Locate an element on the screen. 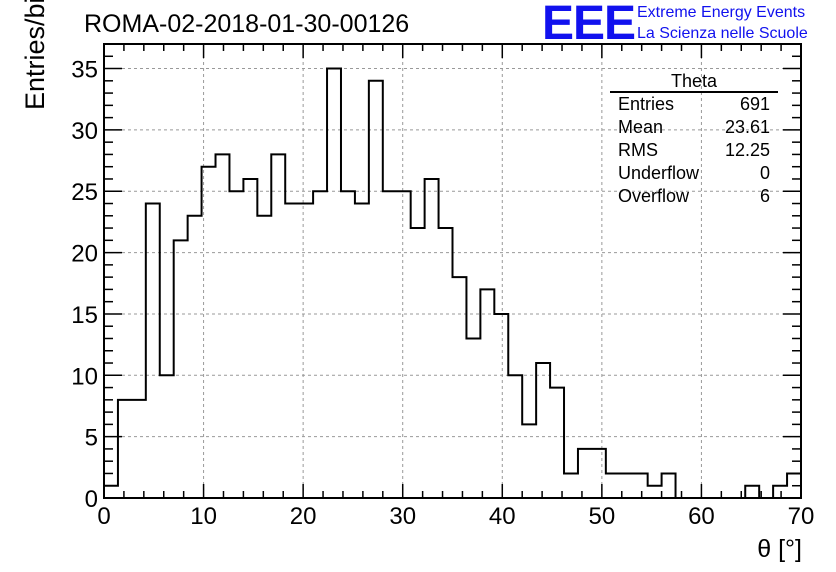 Image resolution: width=836 pixels, height=572 pixels. stats-label: Underflow is located at coordinates (659, 173).